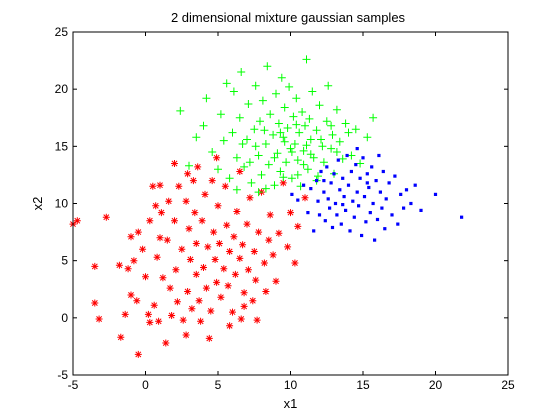 Image resolution: width=560 pixels, height=420 pixels. I want to click on x-tick-label-1: 0, so click(145, 385).